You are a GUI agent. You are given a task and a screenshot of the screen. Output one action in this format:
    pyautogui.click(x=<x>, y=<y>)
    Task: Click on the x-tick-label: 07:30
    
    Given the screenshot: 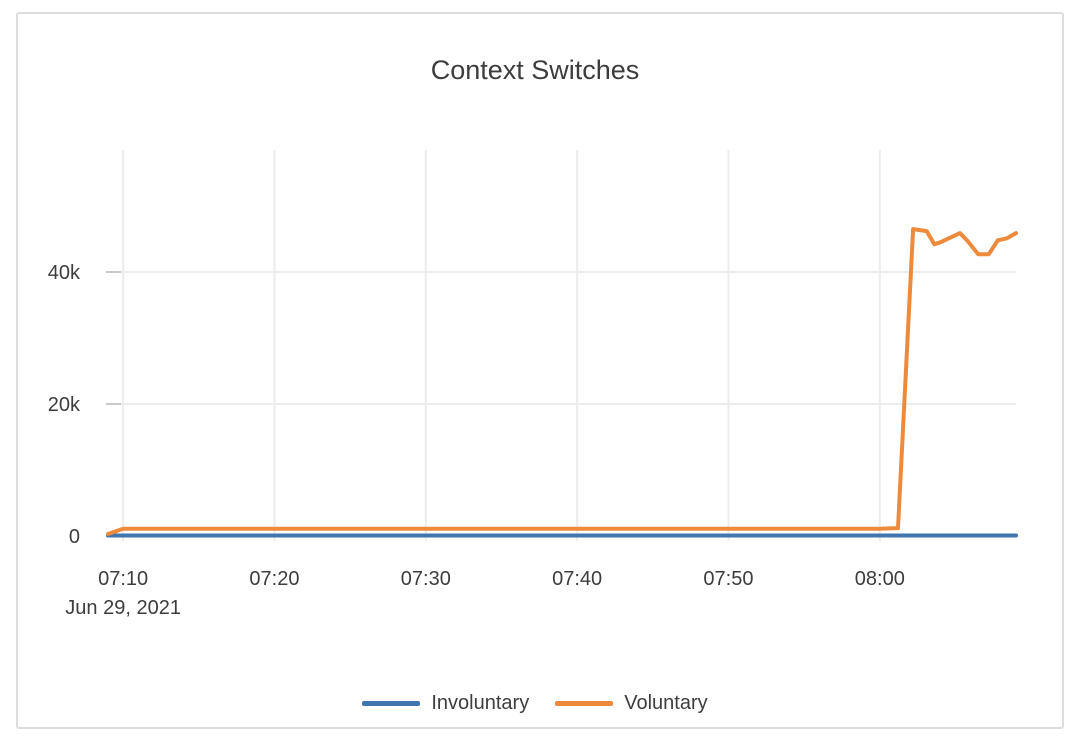 What is the action you would take?
    pyautogui.click(x=426, y=579)
    